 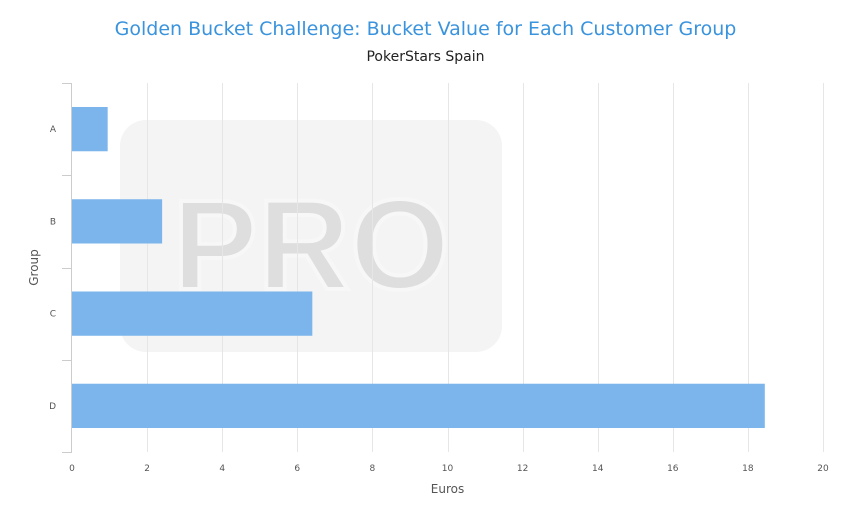 I want to click on x-tick-label: 20, so click(x=823, y=469).